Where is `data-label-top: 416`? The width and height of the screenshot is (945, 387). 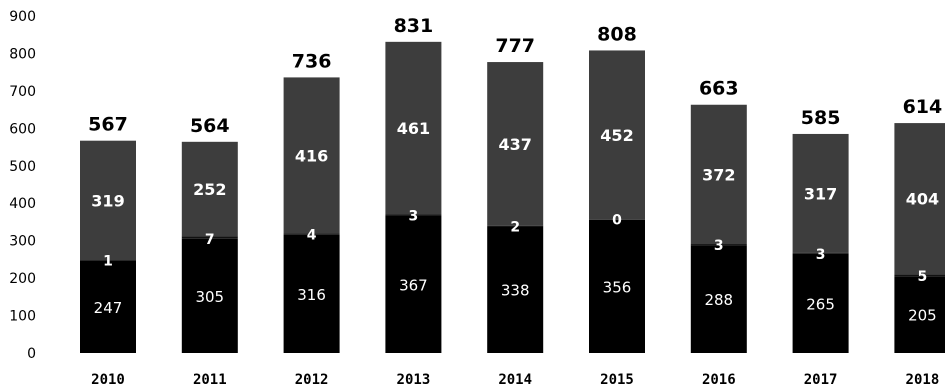
data-label-top: 416 is located at coordinates (311, 155).